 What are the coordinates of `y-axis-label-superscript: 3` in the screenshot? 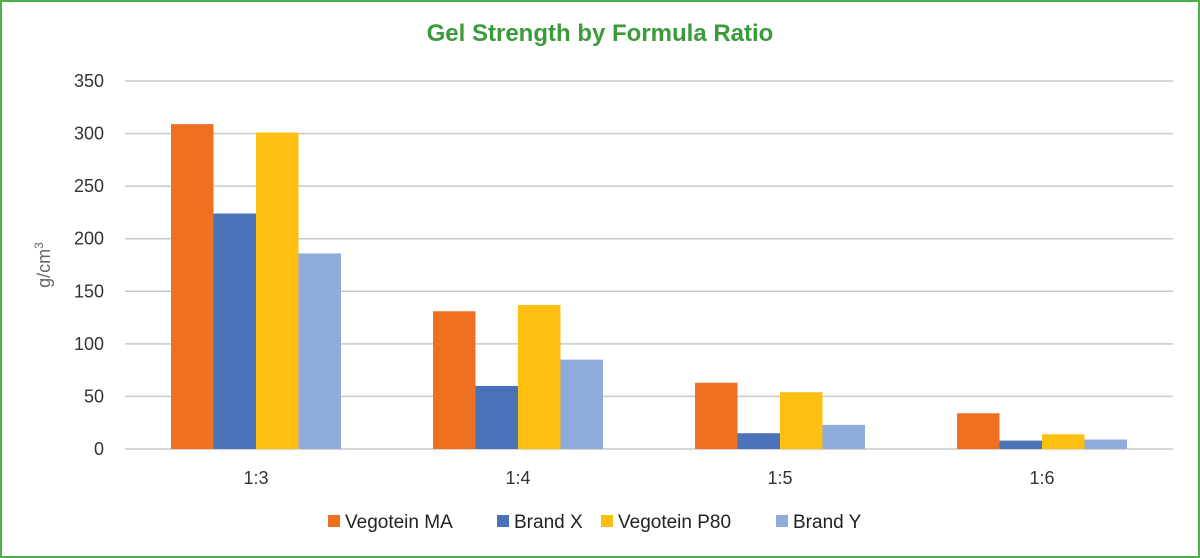 It's located at (39, 245).